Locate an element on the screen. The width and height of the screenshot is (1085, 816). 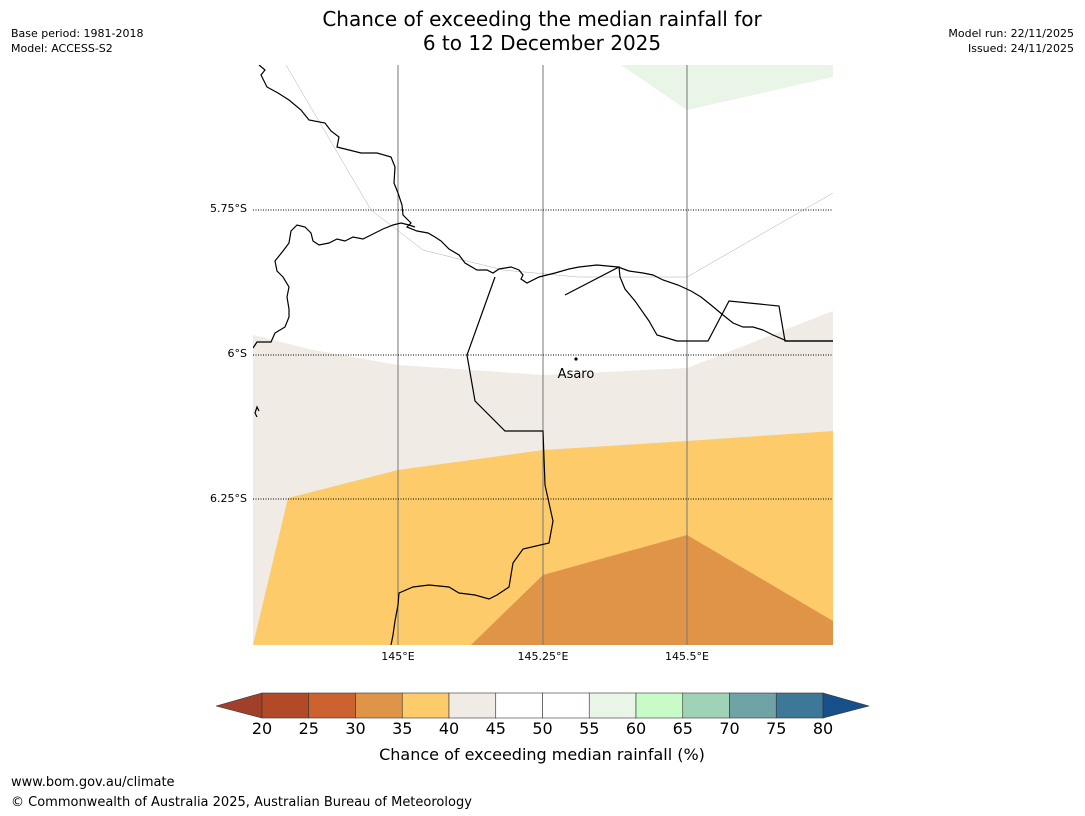
colorbar-tick-label: 50 is located at coordinates (542, 728).